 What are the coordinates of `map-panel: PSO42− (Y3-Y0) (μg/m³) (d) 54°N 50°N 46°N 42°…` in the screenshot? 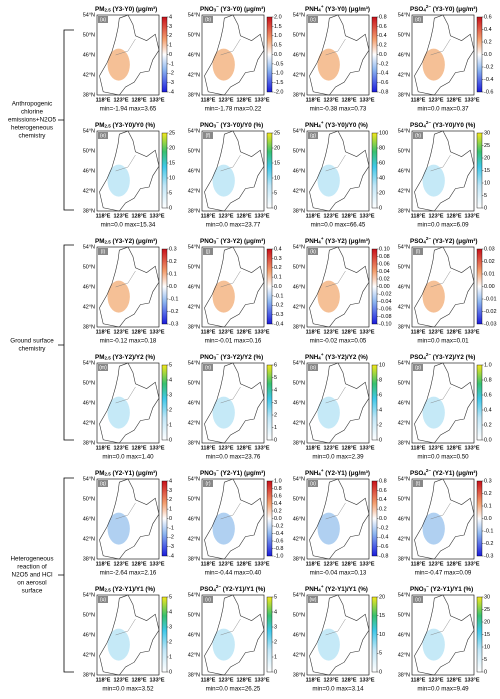 It's located at (446, 58).